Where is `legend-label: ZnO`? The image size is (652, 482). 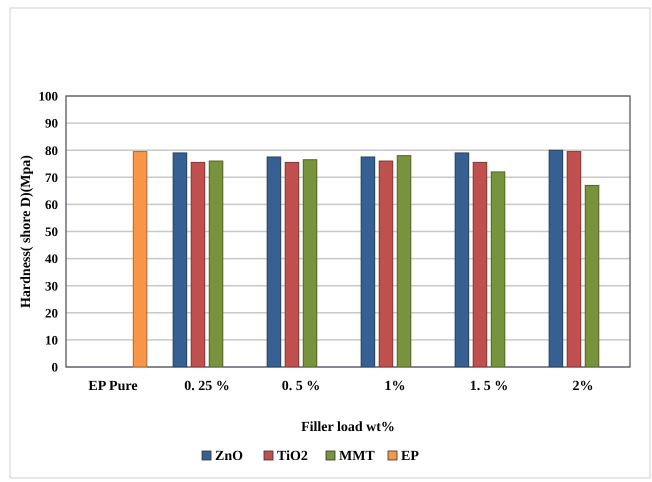
legend-label: ZnO is located at coordinates (229, 456).